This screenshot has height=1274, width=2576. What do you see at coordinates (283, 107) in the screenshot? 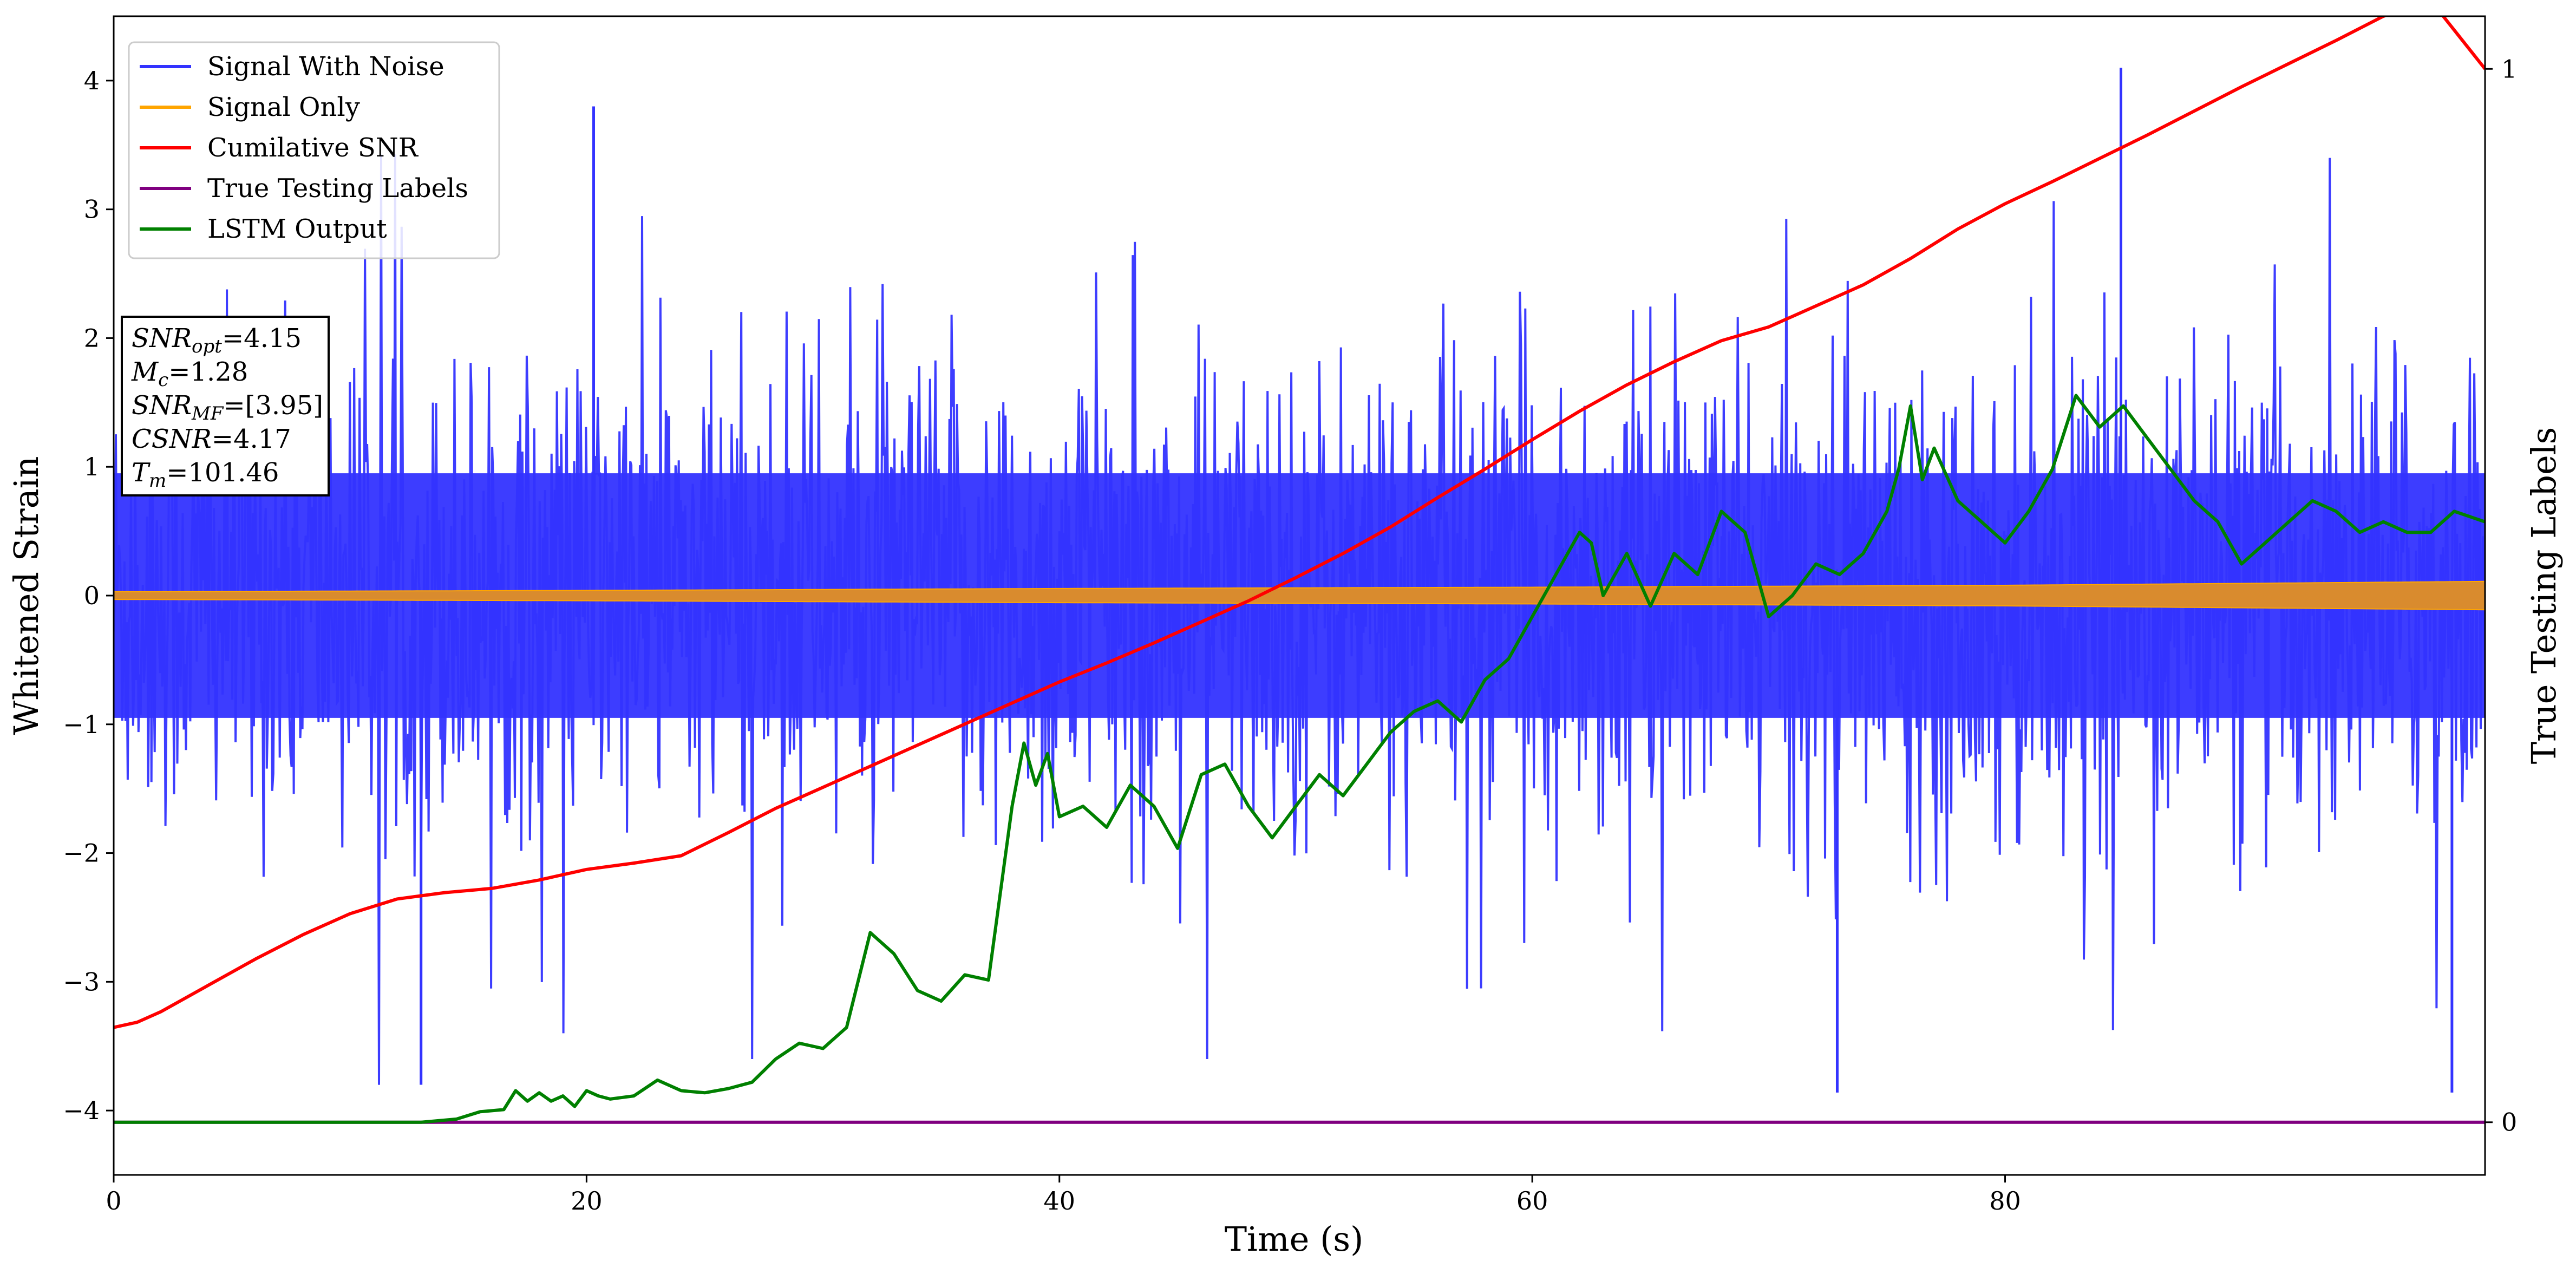
I see `legend-label: Signal Only` at bounding box center [283, 107].